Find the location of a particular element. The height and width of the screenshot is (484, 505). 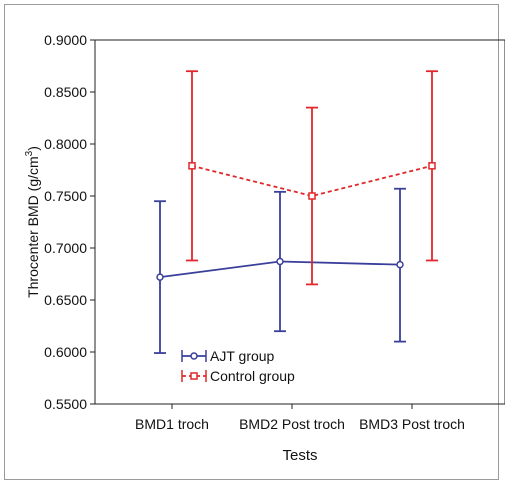

x-tick-label: BMD1 troch is located at coordinates (172, 424).